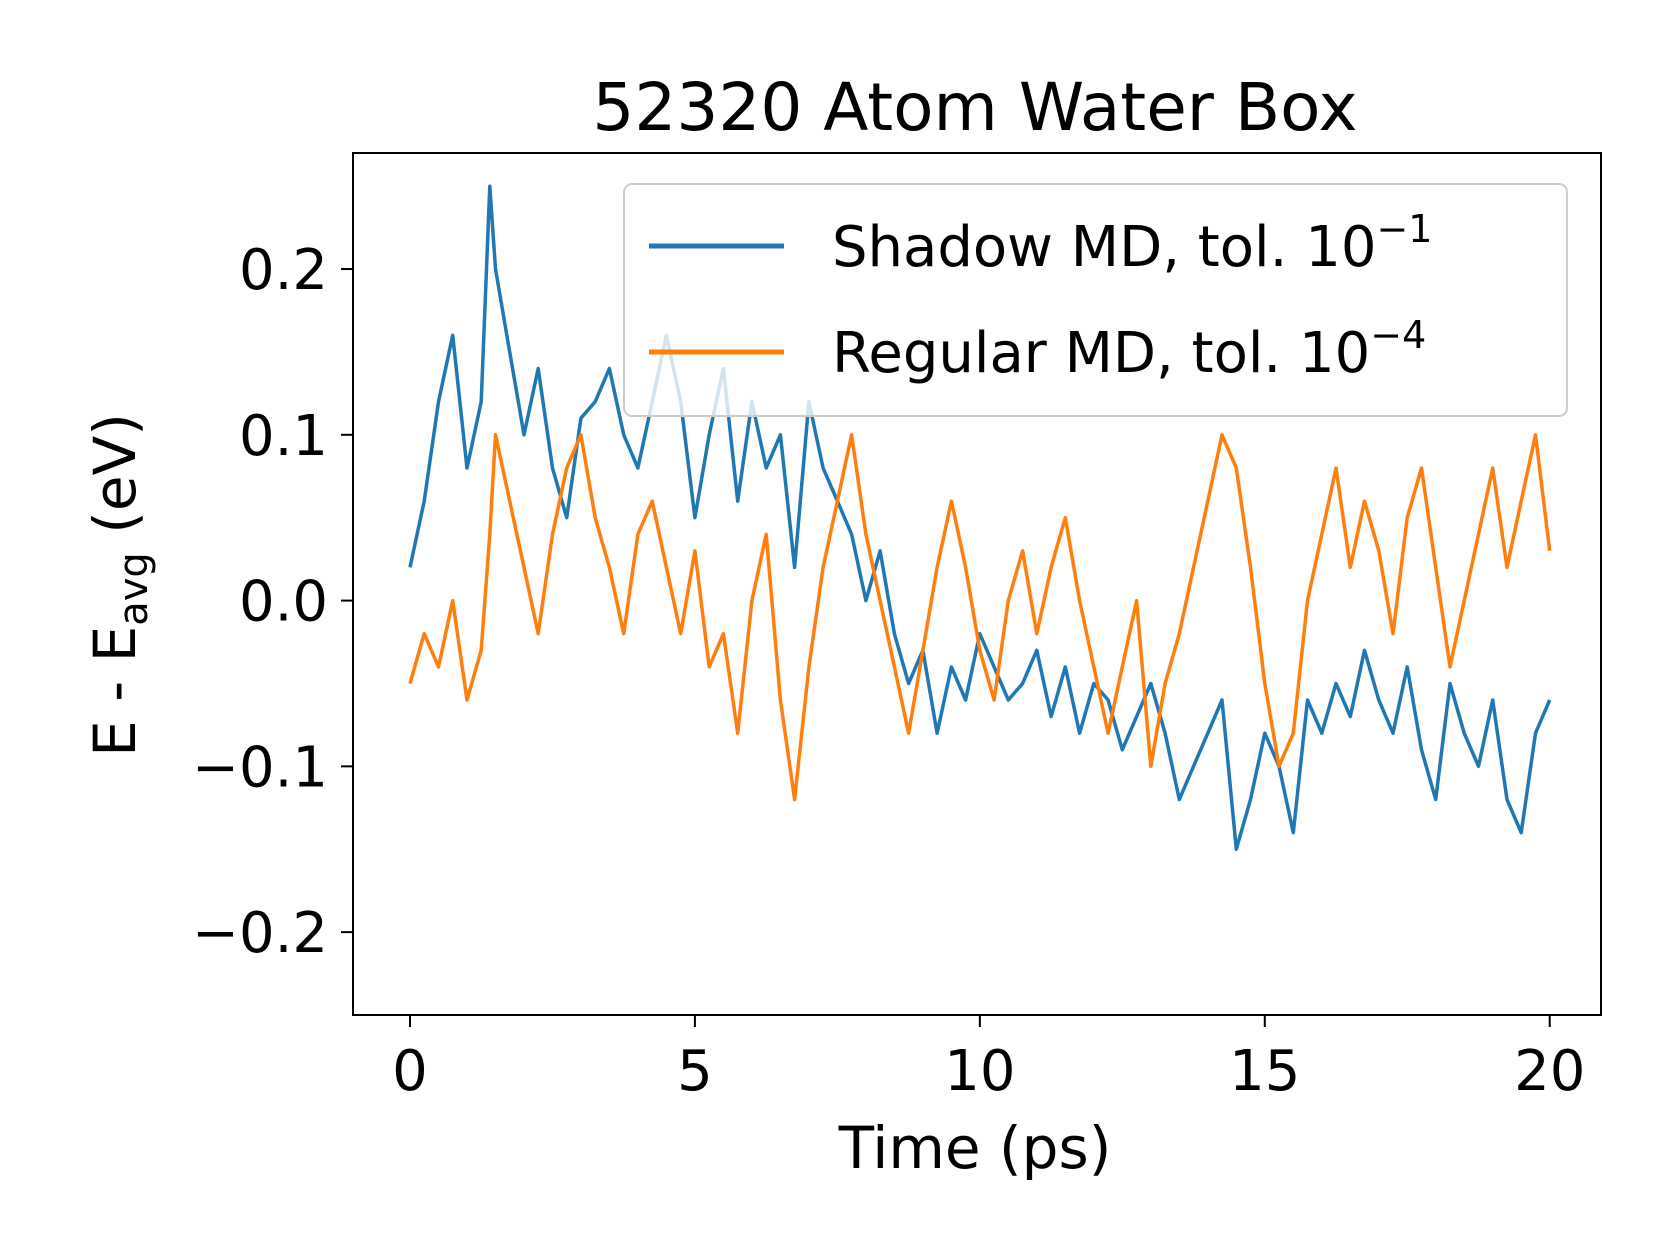 This screenshot has height=1245, width=1660. What do you see at coordinates (134, 589) in the screenshot?
I see `y-axis-label-subscript: avg` at bounding box center [134, 589].